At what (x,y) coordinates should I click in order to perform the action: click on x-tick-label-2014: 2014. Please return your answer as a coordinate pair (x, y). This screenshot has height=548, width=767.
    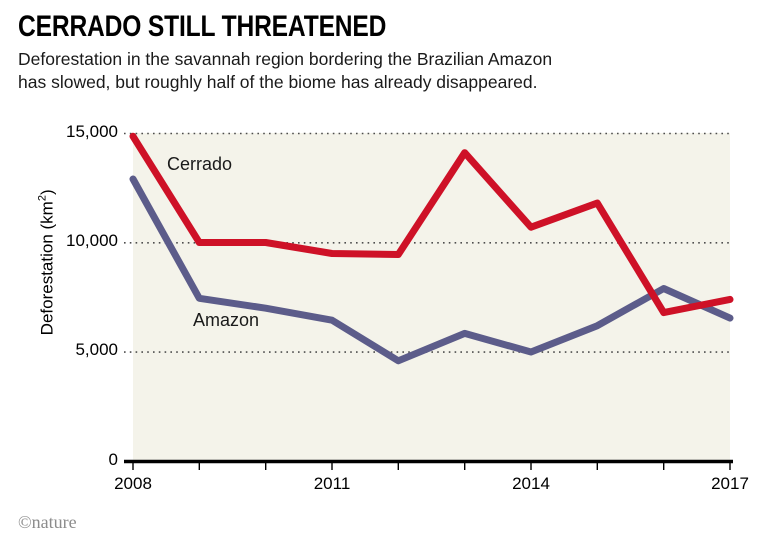
    Looking at the image, I should click on (531, 483).